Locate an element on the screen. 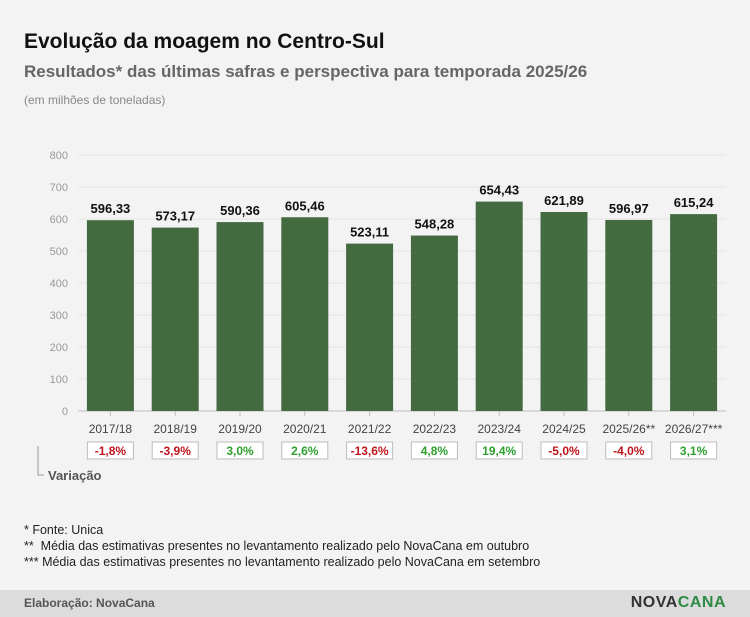 The image size is (750, 617). variation-value: -1,8% is located at coordinates (111, 451).